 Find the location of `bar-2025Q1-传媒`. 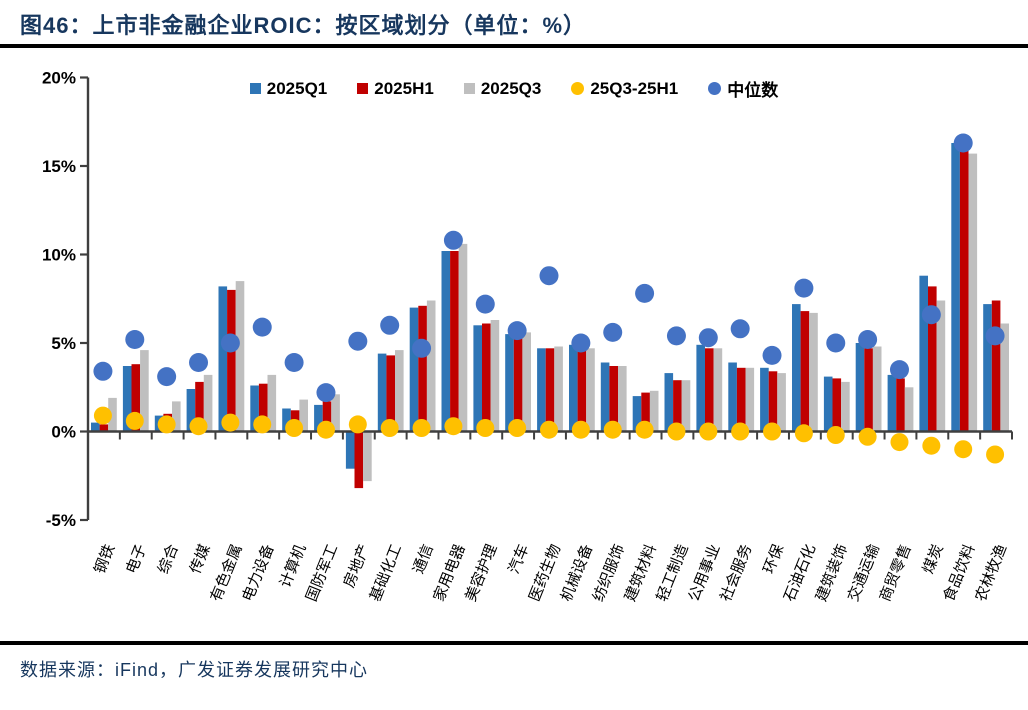

bar-2025Q1-传媒 is located at coordinates (191, 410).